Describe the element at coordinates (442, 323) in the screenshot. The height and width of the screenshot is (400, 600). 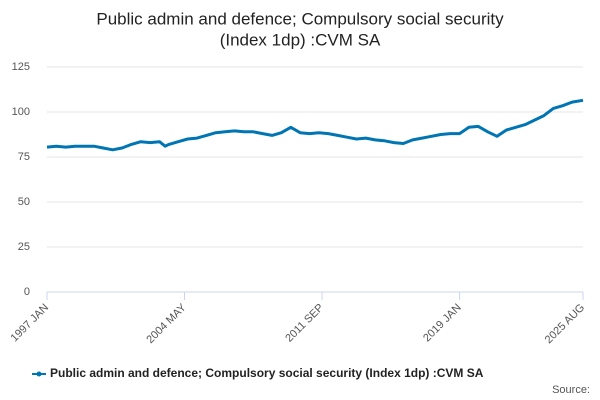
I see `x-tick-label: 2019 JAN` at that location.